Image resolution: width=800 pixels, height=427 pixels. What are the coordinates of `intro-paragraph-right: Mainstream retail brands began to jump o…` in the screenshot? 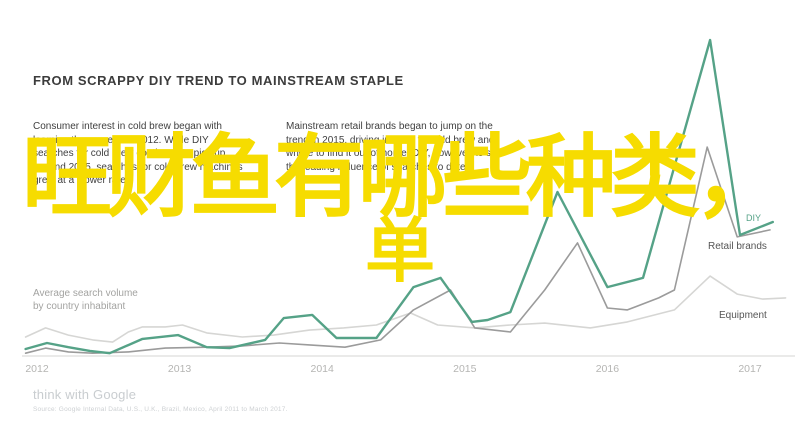 It's located at (393, 147).